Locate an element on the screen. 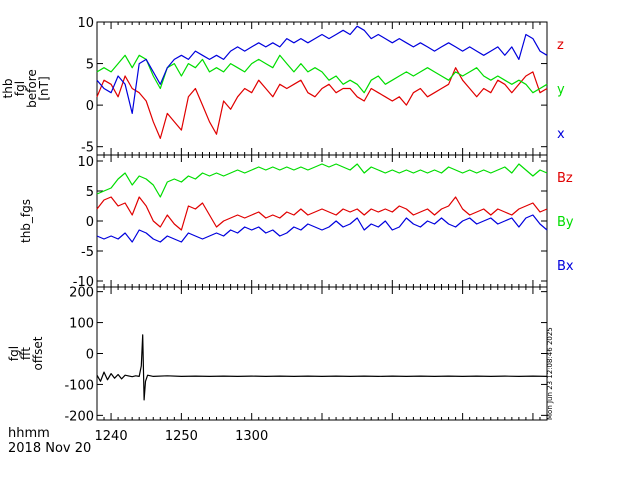 The image size is (640, 480). series-line-by is located at coordinates (322, 180).